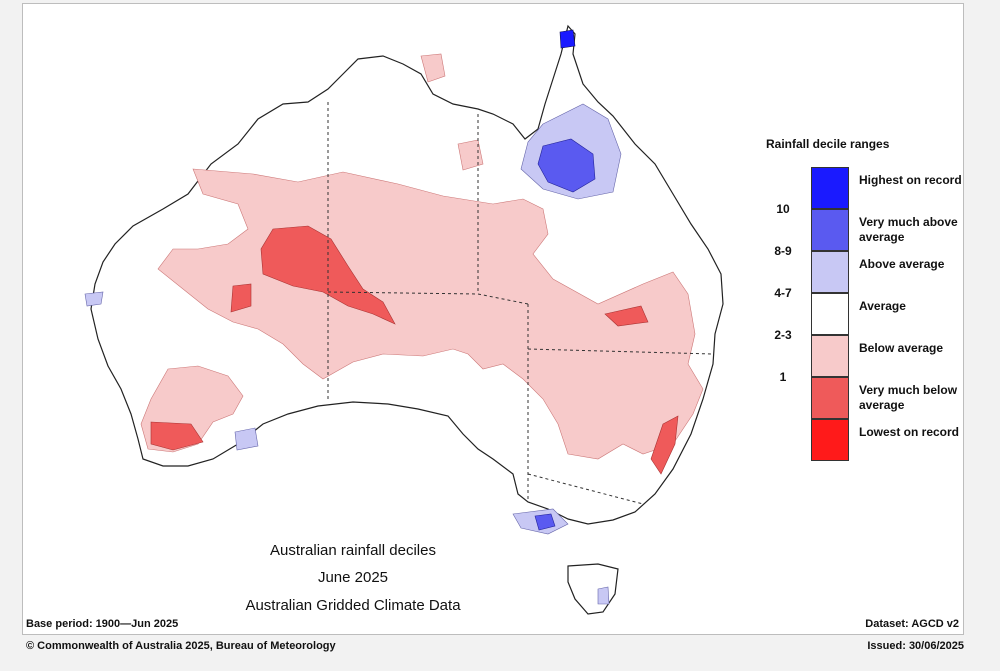 This screenshot has width=1000, height=671. Describe the element at coordinates (470, 155) in the screenshot. I see `below-average-gulf` at that location.